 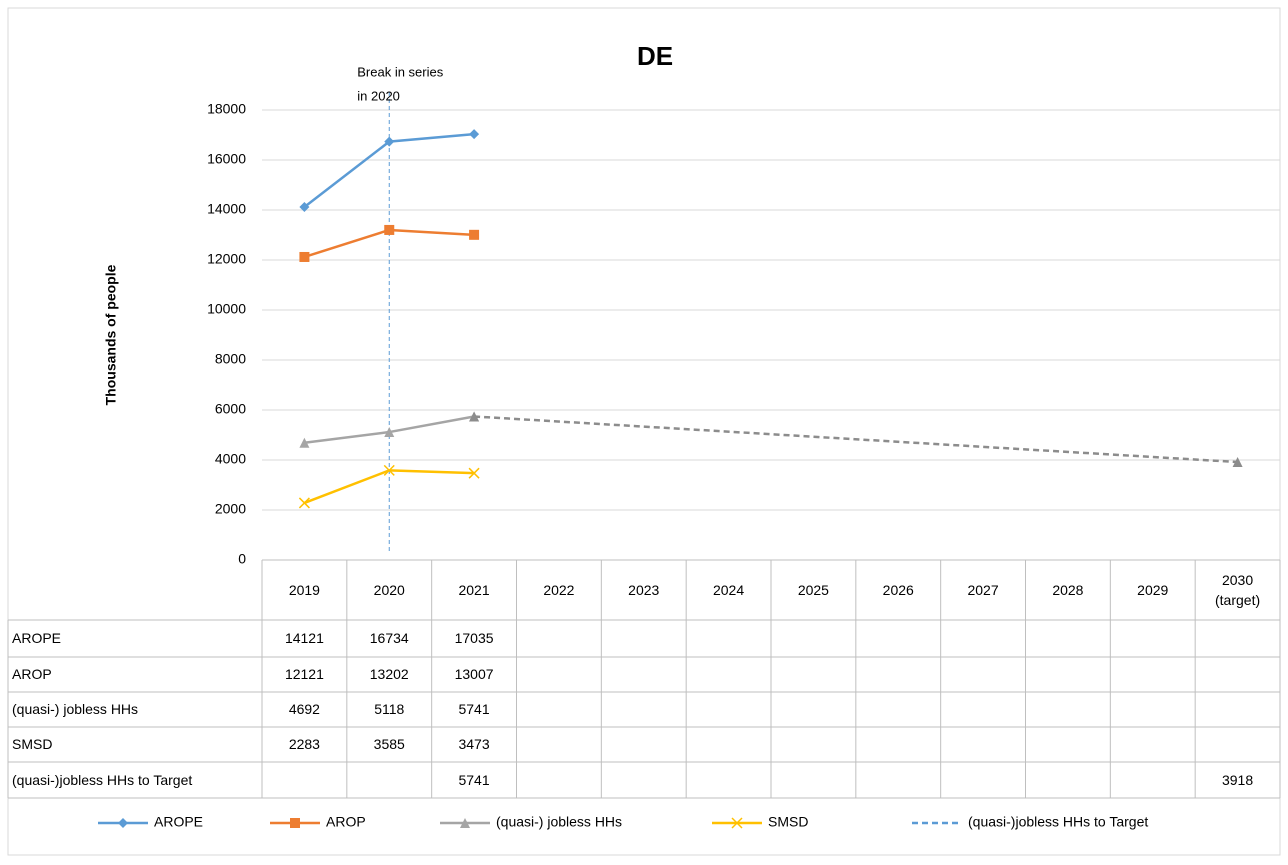 What do you see at coordinates (559, 589) in the screenshot?
I see `x-tick-label: 2022` at bounding box center [559, 589].